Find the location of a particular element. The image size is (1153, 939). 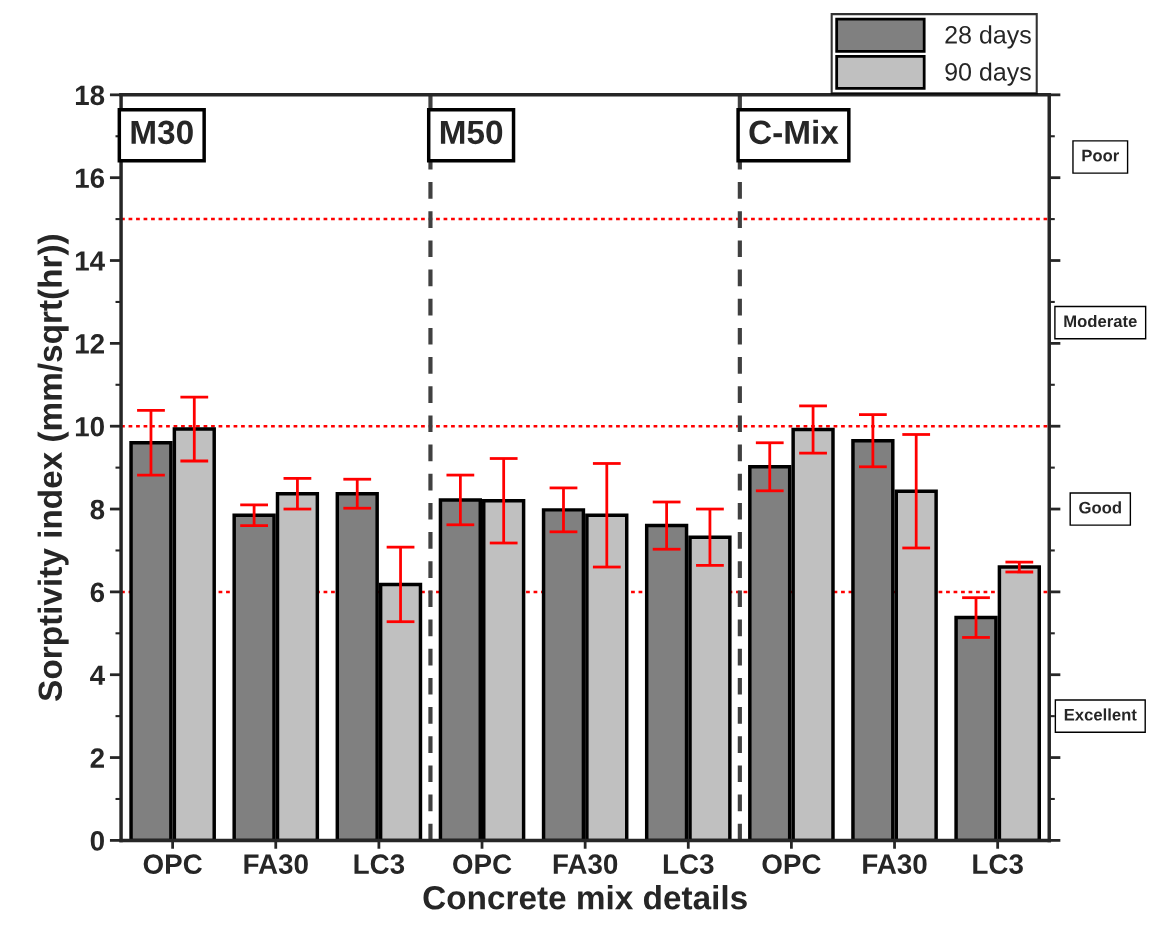

annotation: C-Mix is located at coordinates (794, 132).